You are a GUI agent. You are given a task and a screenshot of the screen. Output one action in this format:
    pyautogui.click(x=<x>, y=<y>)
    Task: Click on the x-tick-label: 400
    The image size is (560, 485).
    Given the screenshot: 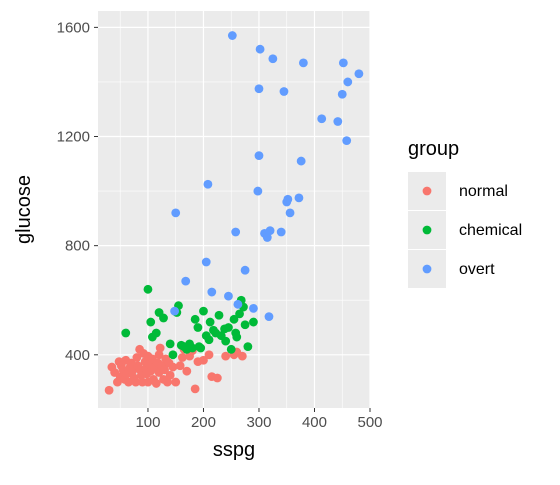 What is the action you would take?
    pyautogui.click(x=314, y=422)
    